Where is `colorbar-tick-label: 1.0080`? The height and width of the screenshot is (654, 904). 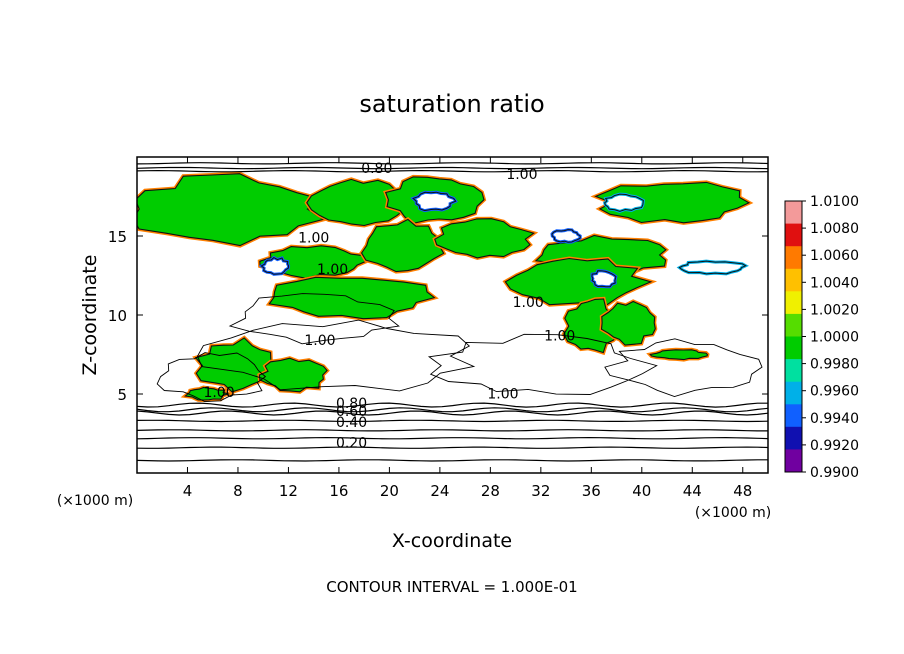 colorbar-tick-label: 1.0080 is located at coordinates (834, 229).